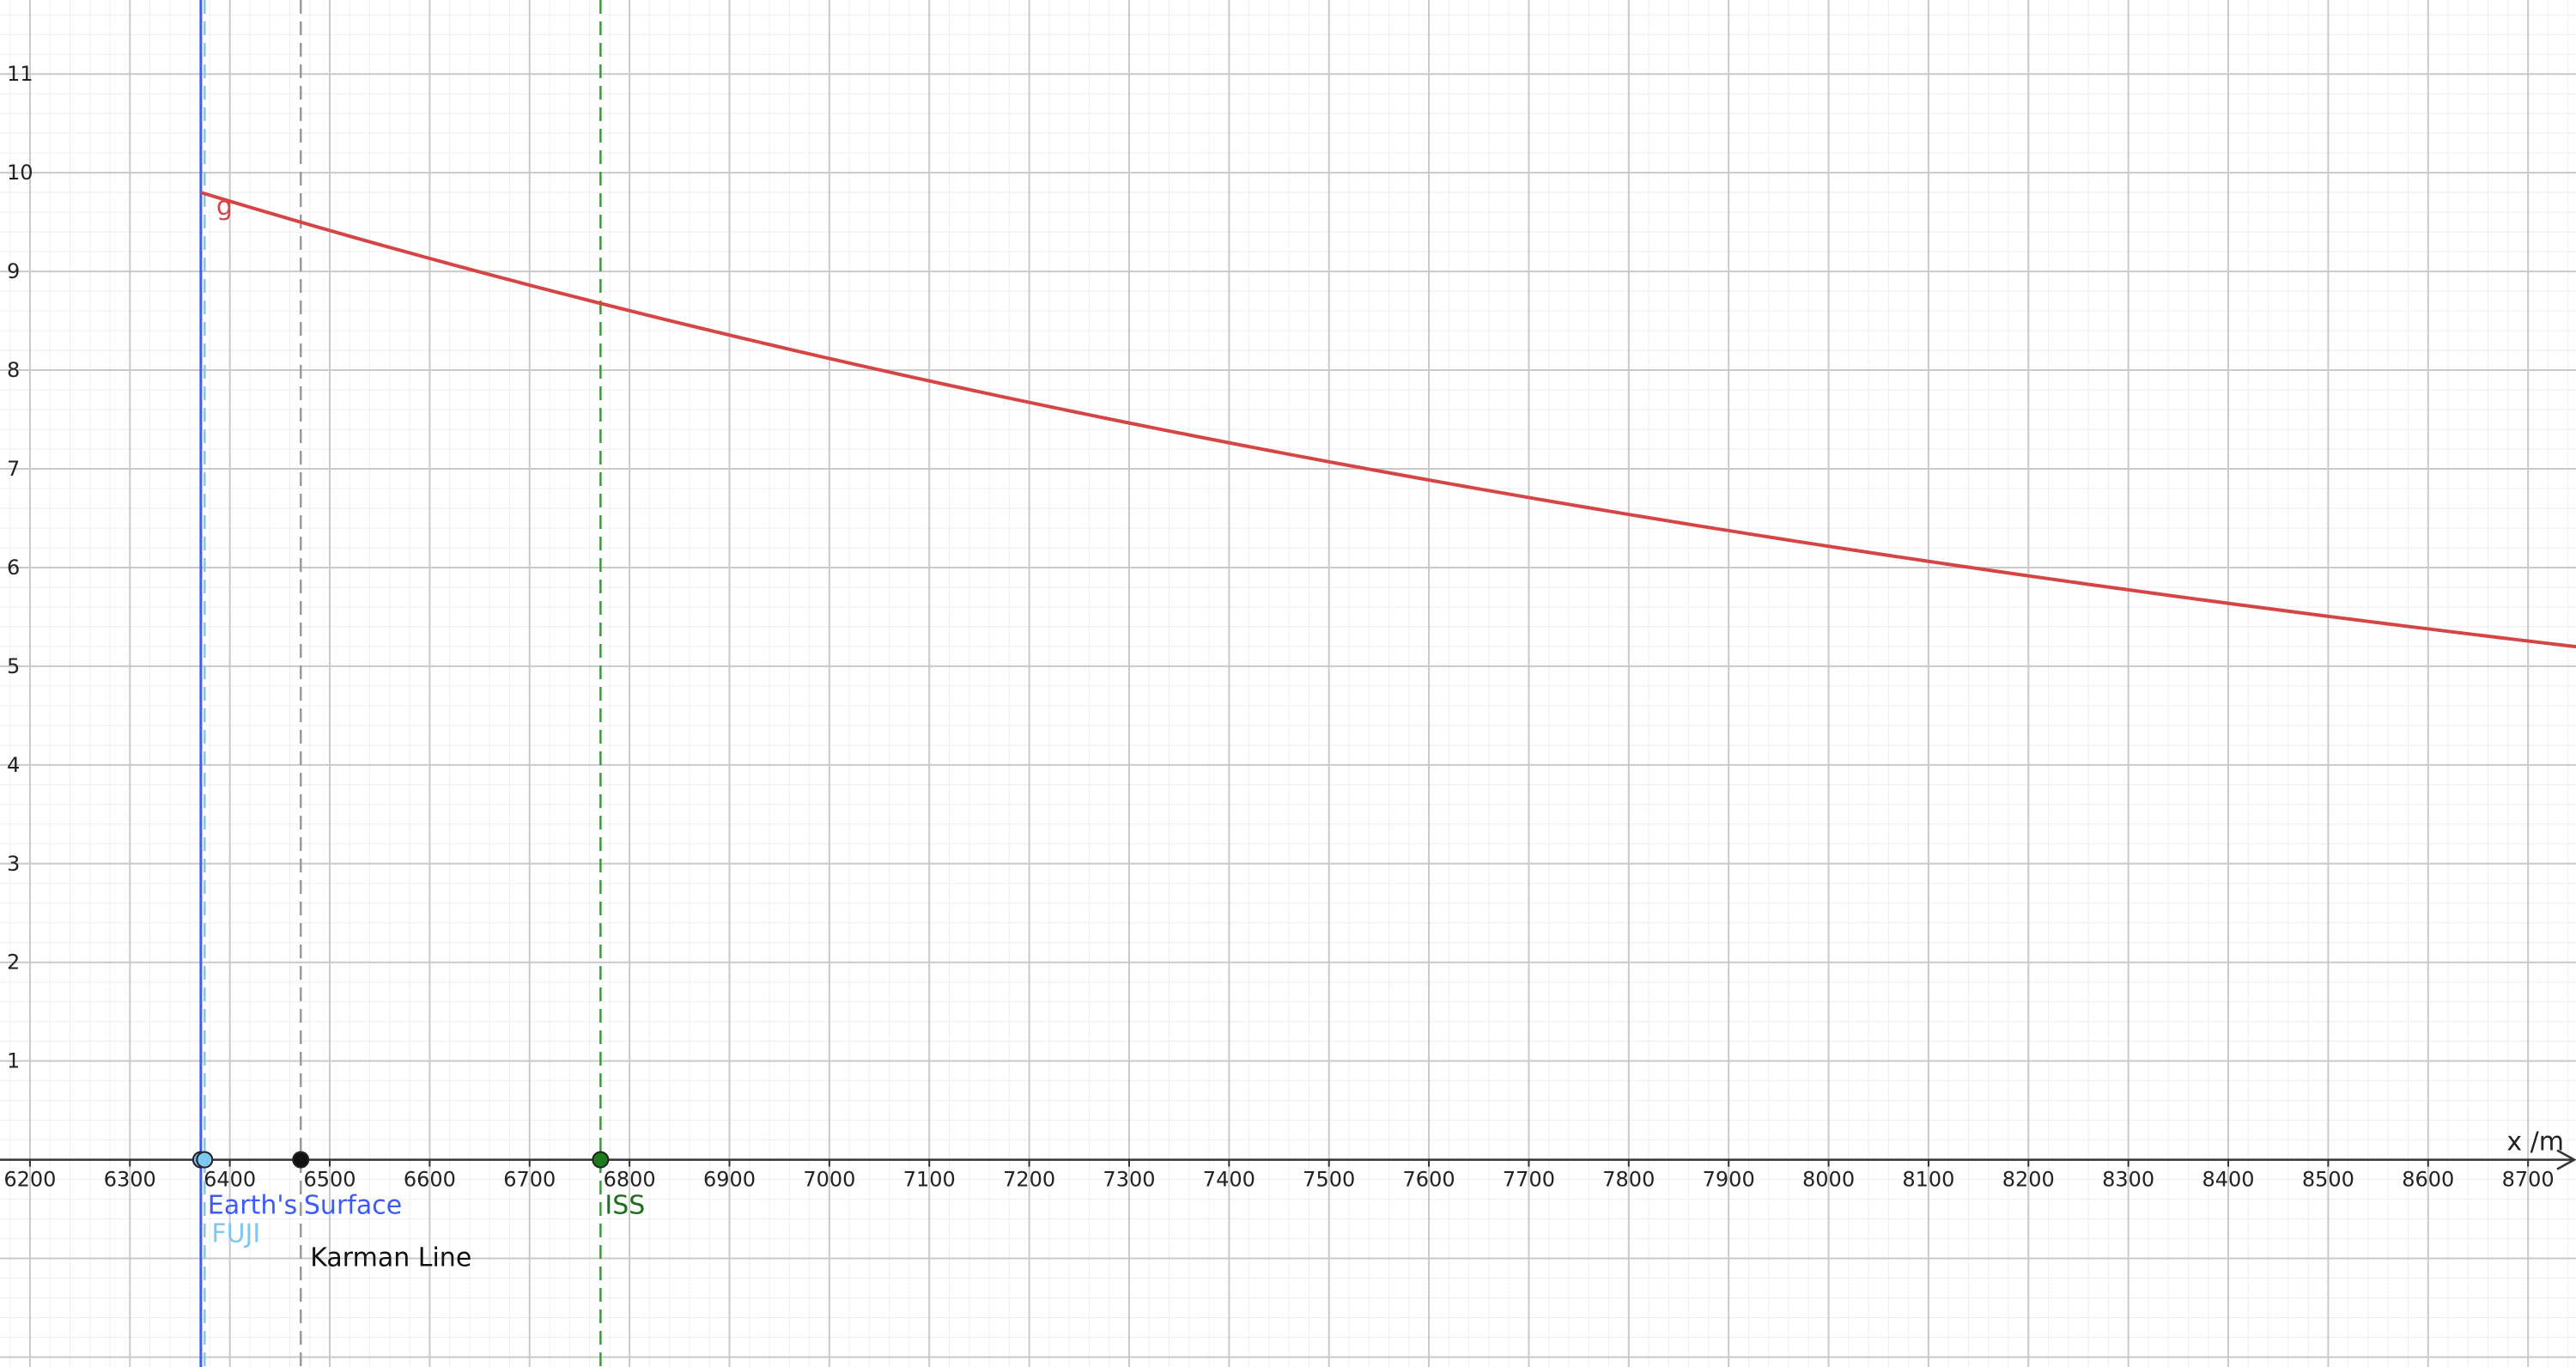  Describe the element at coordinates (1628, 1180) in the screenshot. I see `x-tick-label: 7800` at that location.